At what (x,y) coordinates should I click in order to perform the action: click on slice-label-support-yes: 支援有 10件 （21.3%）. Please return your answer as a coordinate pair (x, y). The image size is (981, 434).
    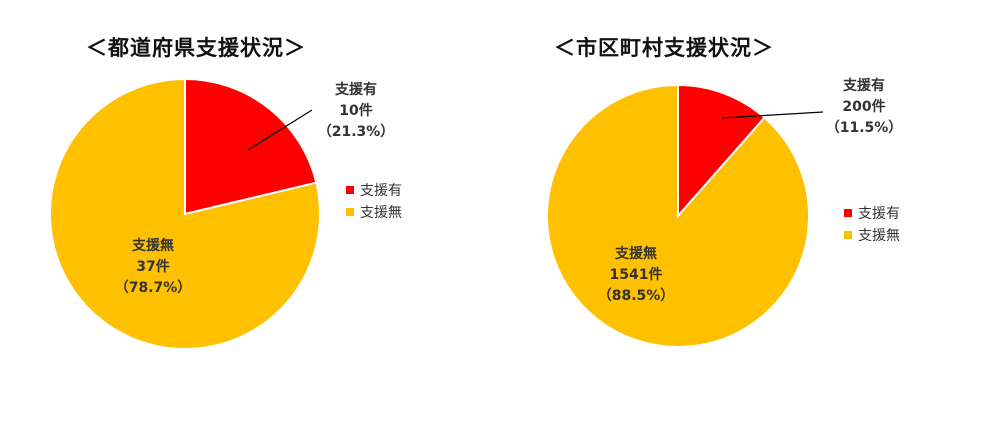
    Looking at the image, I should click on (356, 111).